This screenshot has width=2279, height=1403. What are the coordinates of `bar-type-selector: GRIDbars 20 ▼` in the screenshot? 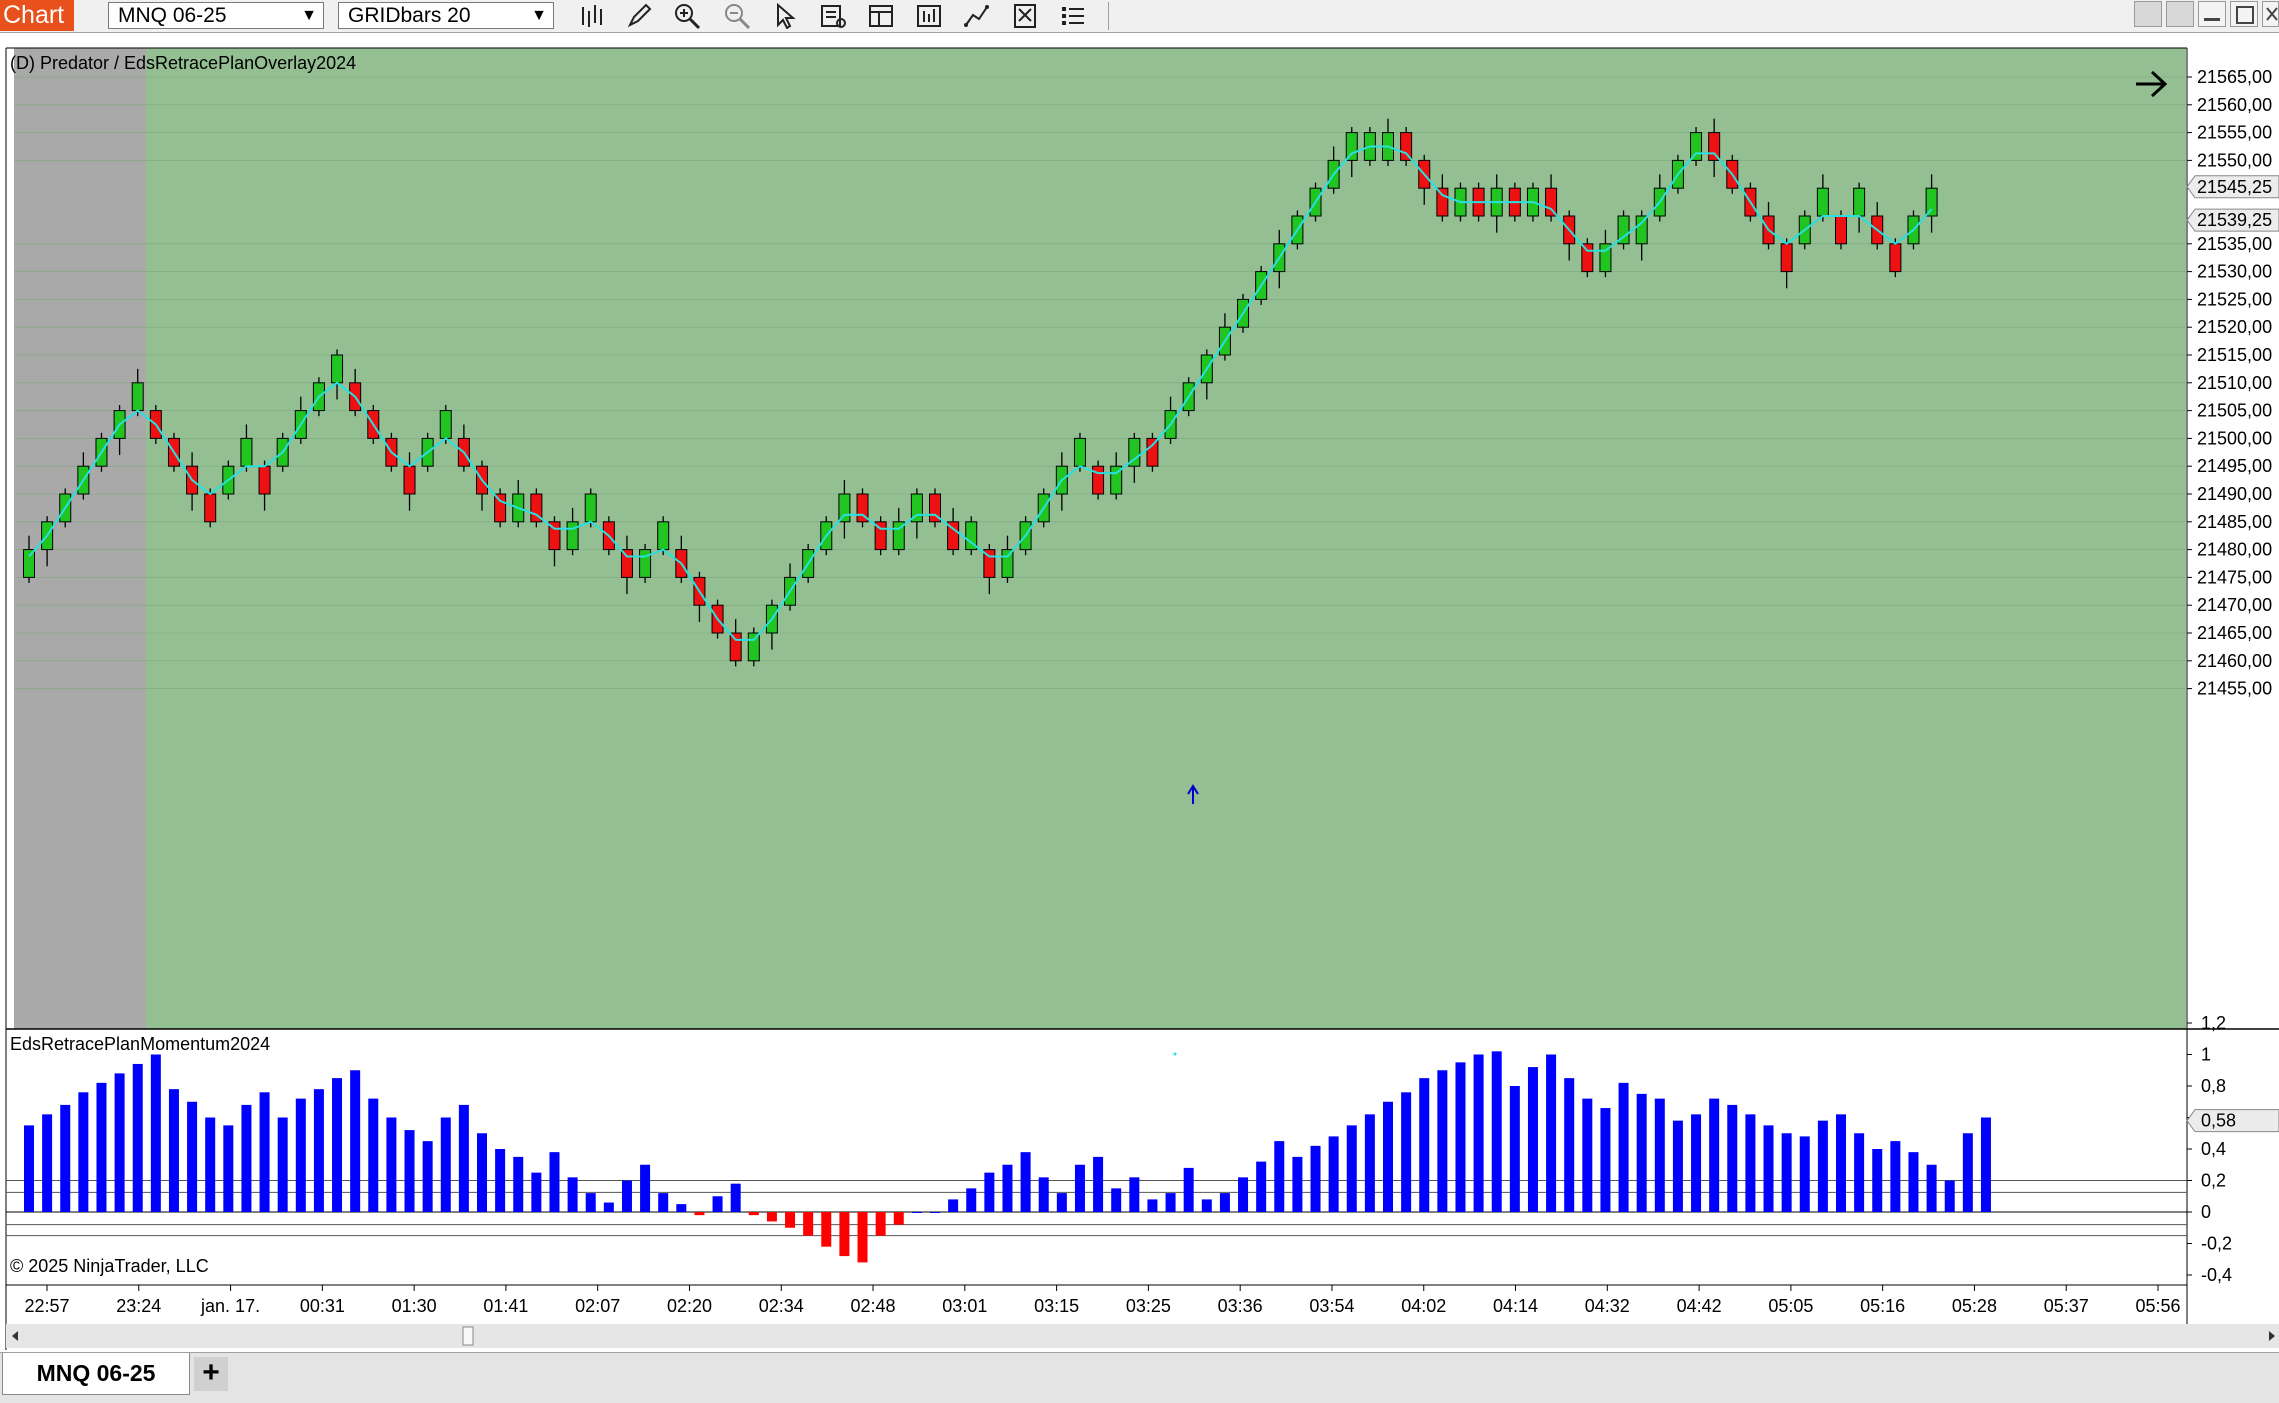 It's located at (446, 15).